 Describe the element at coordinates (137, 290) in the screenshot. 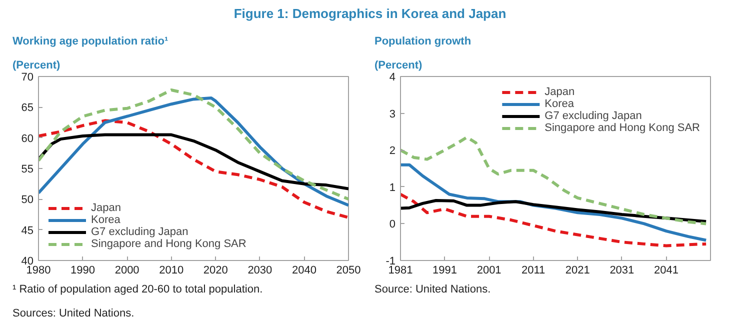

I see `text: ¹ Ratio of population aged 20-60 to total population.` at that location.